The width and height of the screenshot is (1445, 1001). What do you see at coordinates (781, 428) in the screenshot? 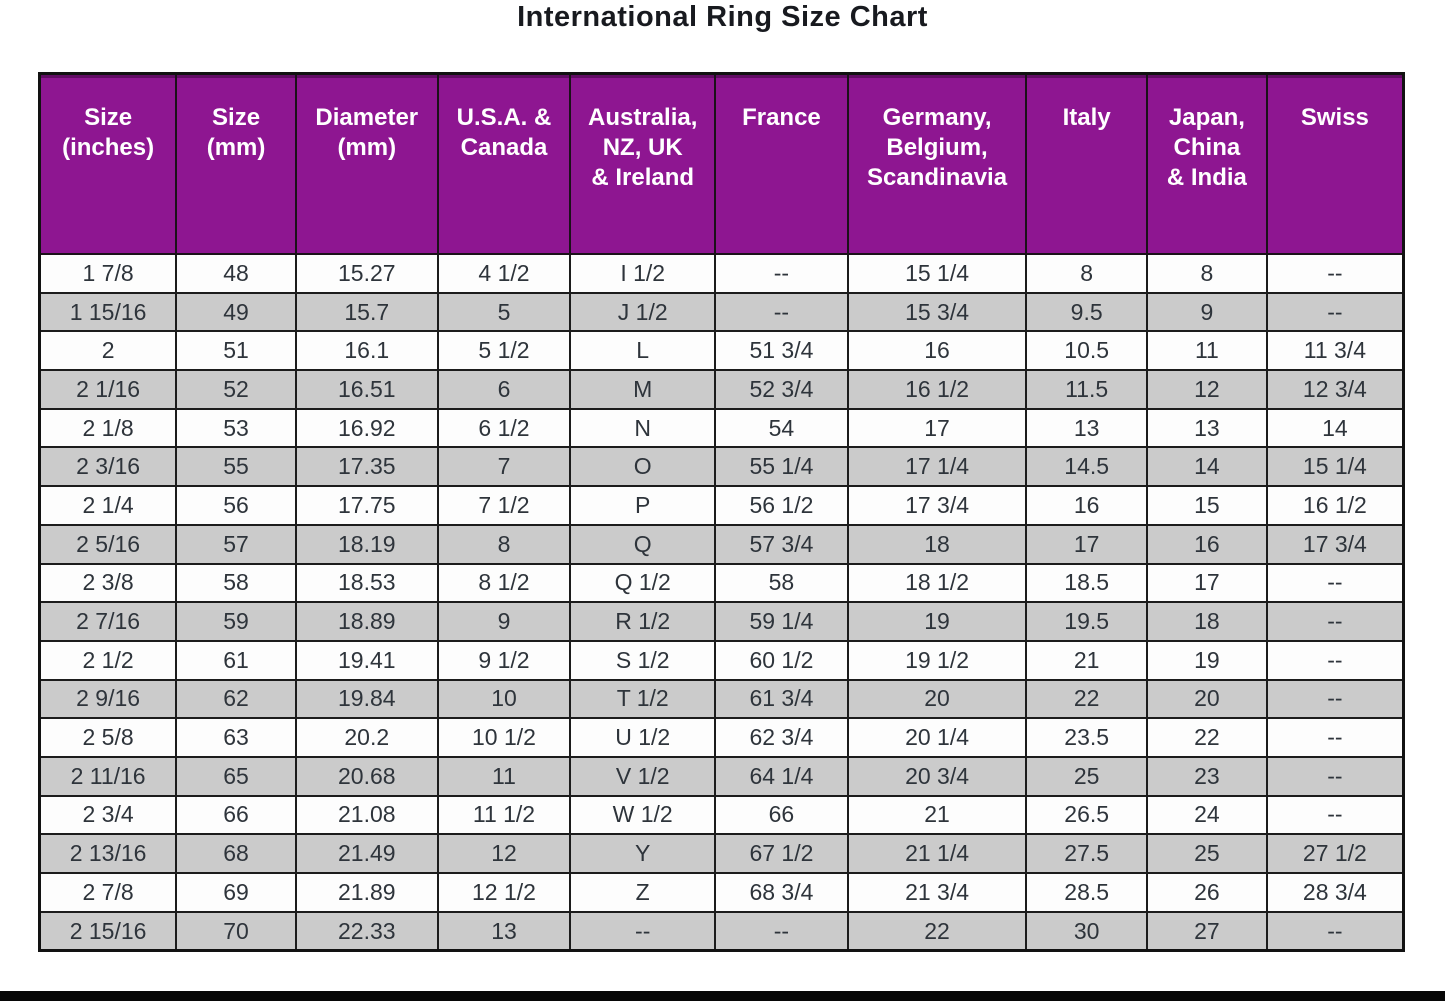
I see `cell-france: 54` at bounding box center [781, 428].